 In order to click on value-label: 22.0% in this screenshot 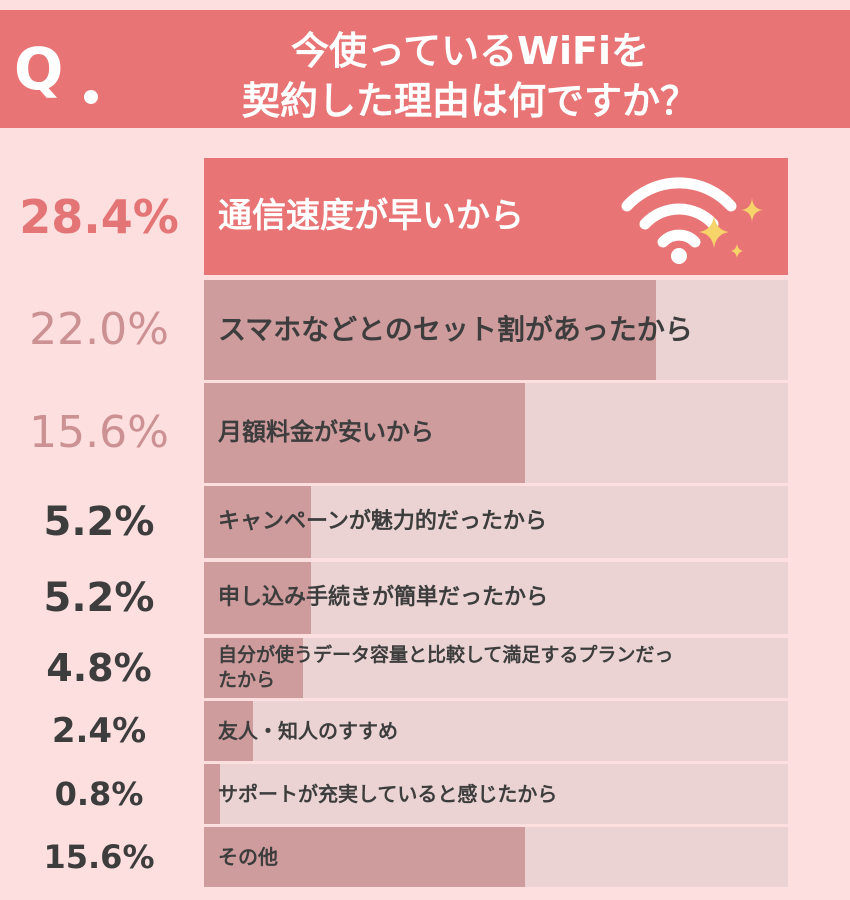, I will do `click(99, 329)`.